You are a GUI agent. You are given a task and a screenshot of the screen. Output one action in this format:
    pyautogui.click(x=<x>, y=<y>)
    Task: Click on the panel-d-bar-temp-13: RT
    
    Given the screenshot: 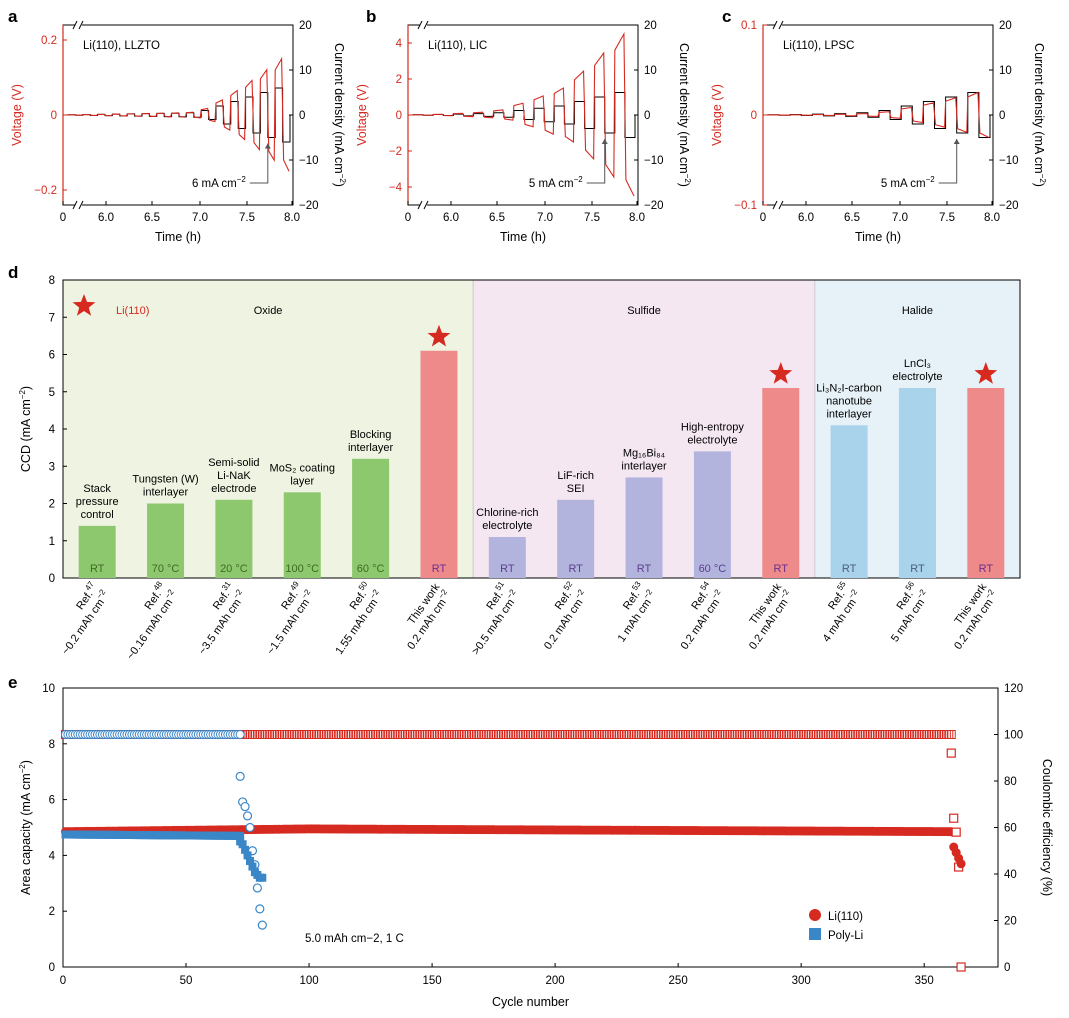 What is the action you would take?
    pyautogui.click(x=986, y=569)
    